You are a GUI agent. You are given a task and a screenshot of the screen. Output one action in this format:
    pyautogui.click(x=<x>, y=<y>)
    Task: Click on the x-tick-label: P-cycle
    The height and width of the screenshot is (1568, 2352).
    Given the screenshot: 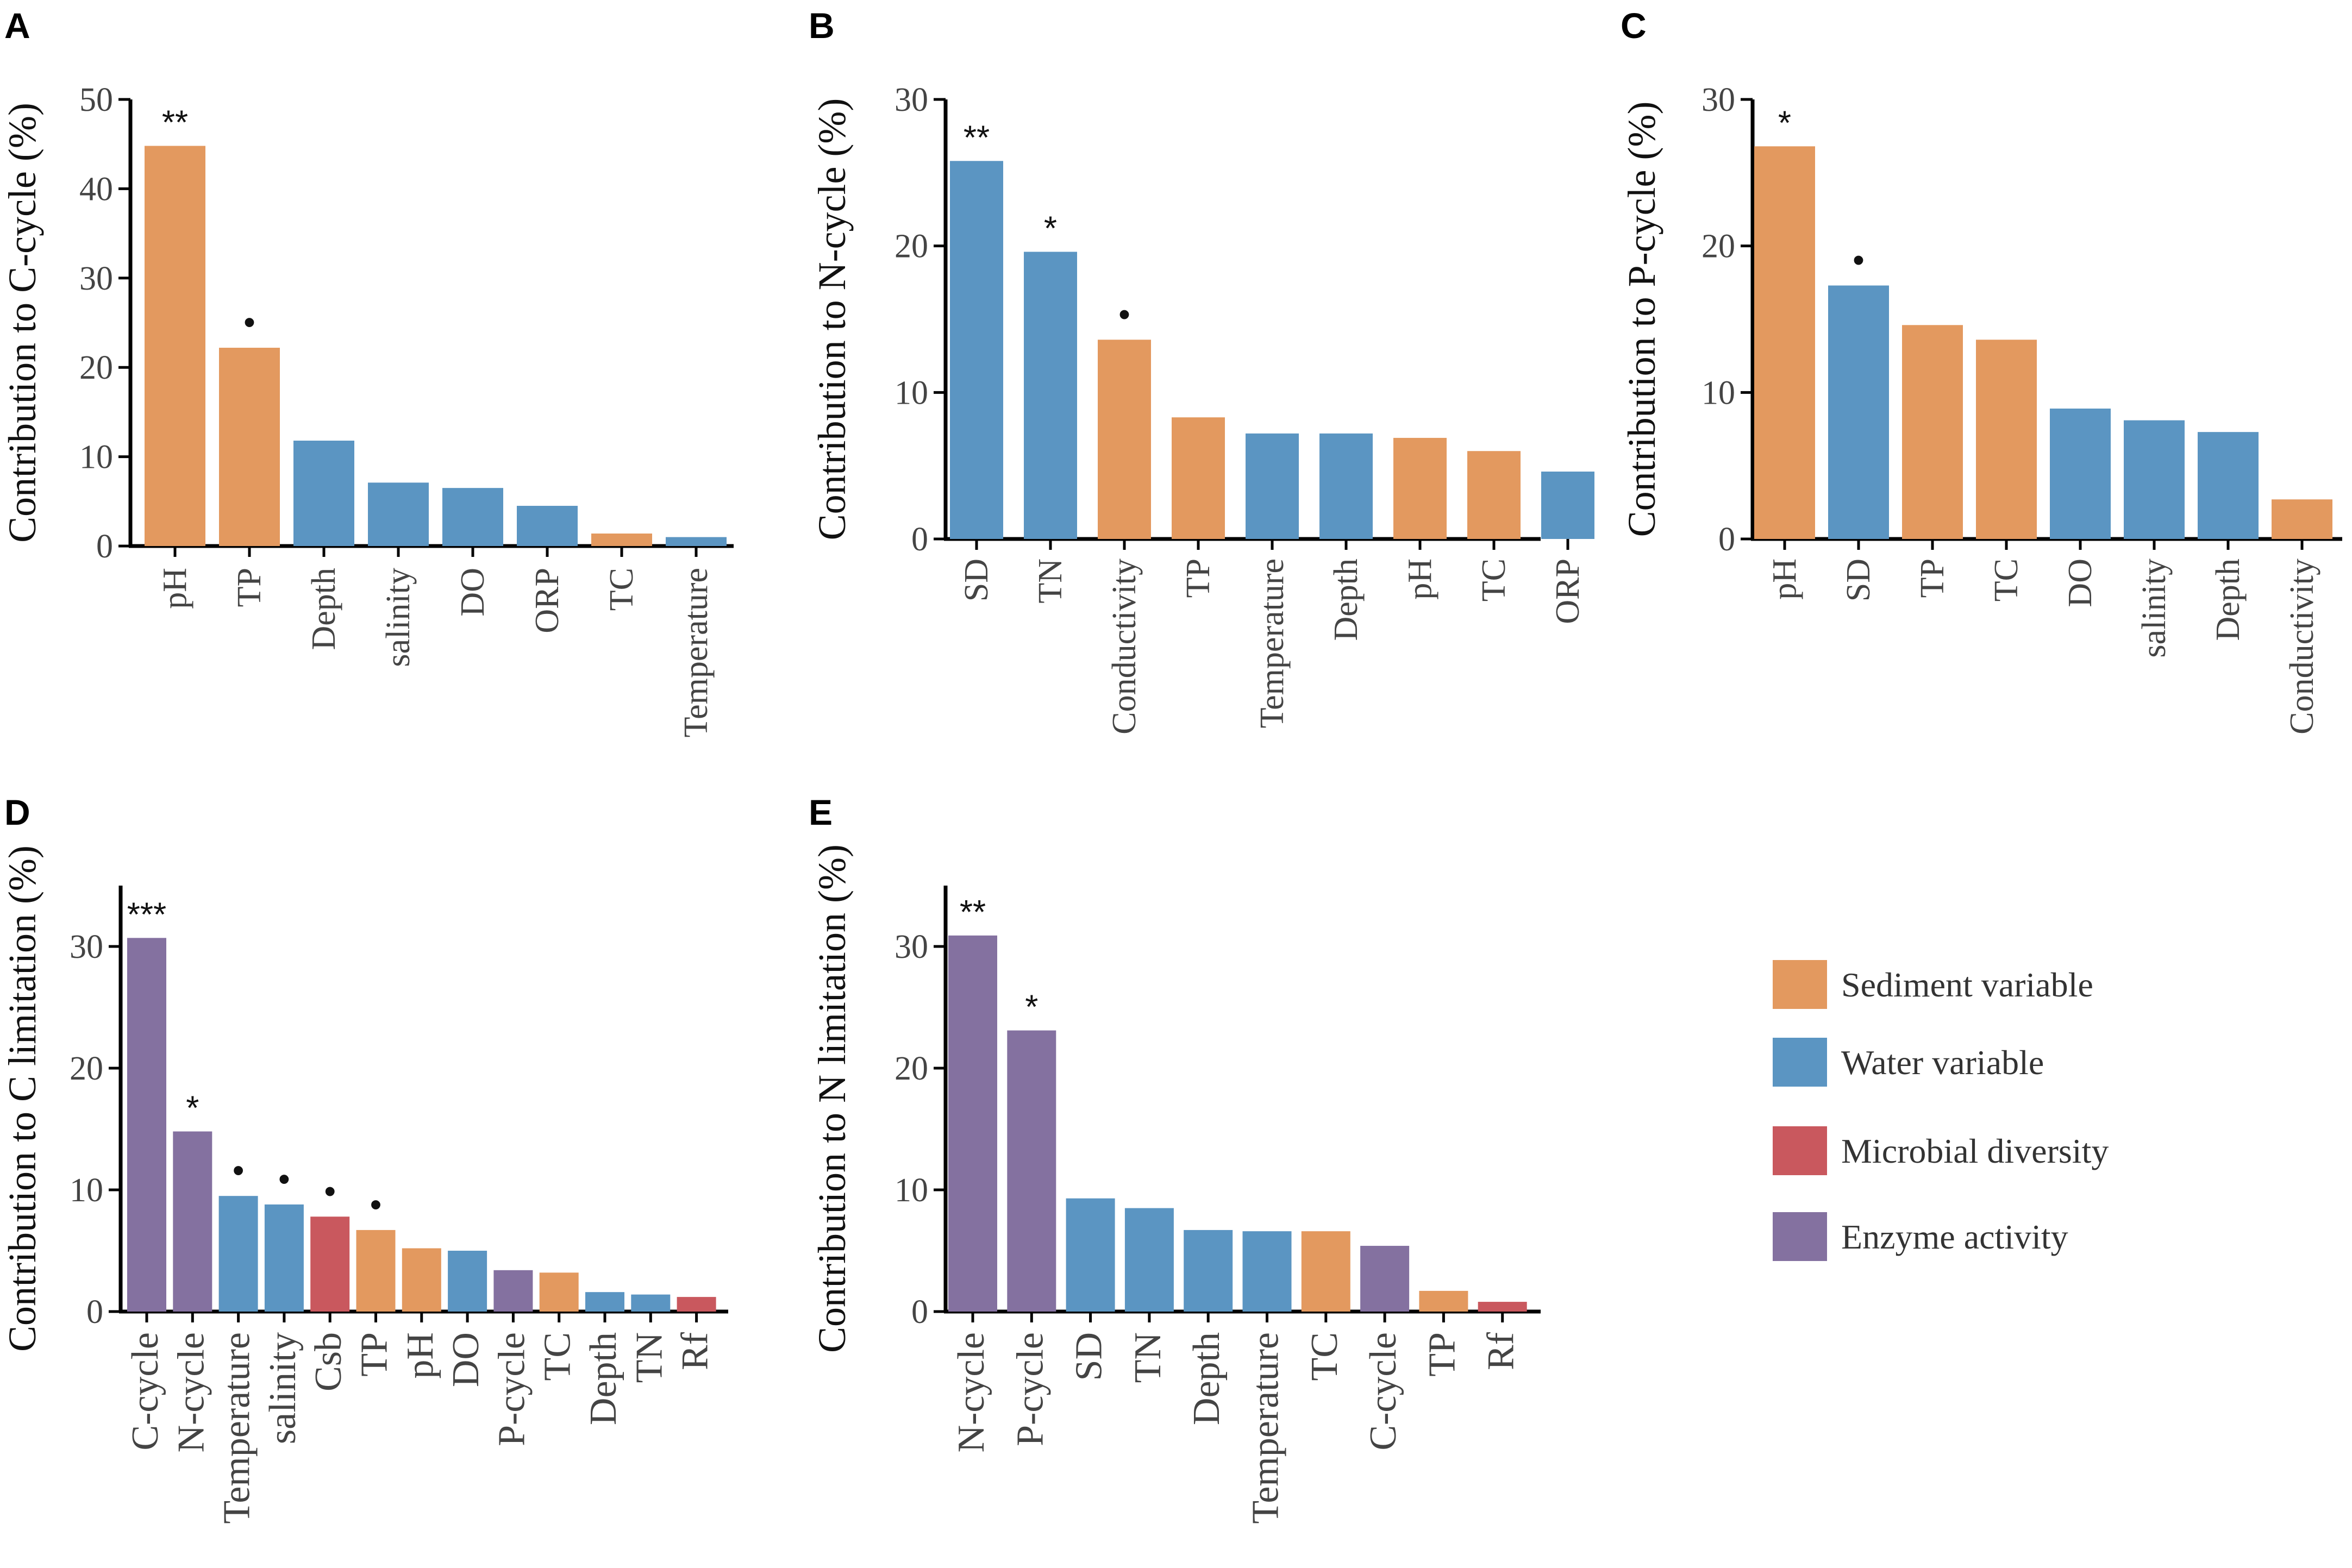 What is the action you would take?
    pyautogui.click(x=512, y=1389)
    